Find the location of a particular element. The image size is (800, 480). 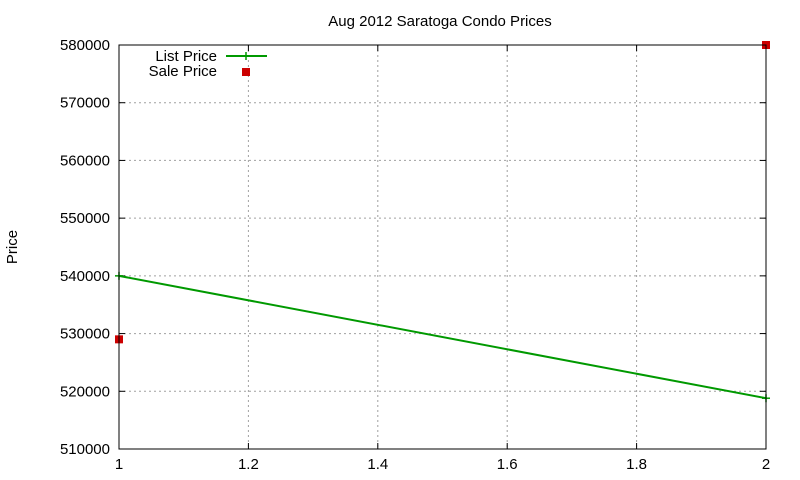

legend-label-sale-price: Sale Price is located at coordinates (183, 71).